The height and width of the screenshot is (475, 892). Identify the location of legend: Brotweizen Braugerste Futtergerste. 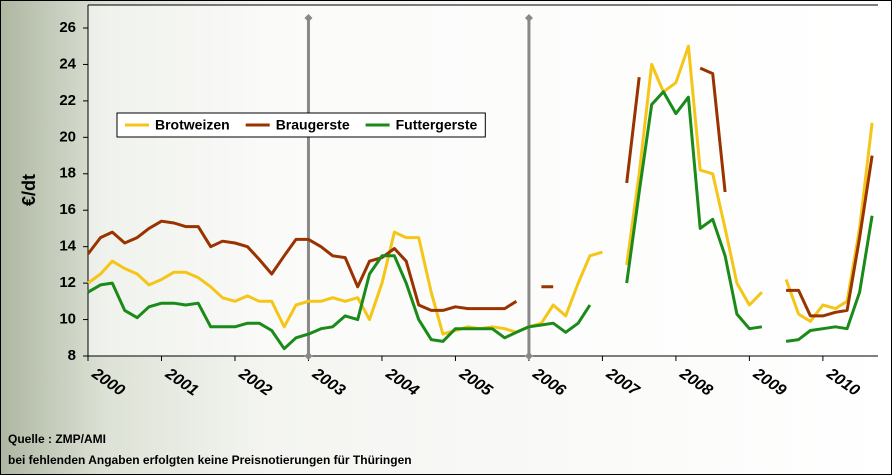
(301, 125).